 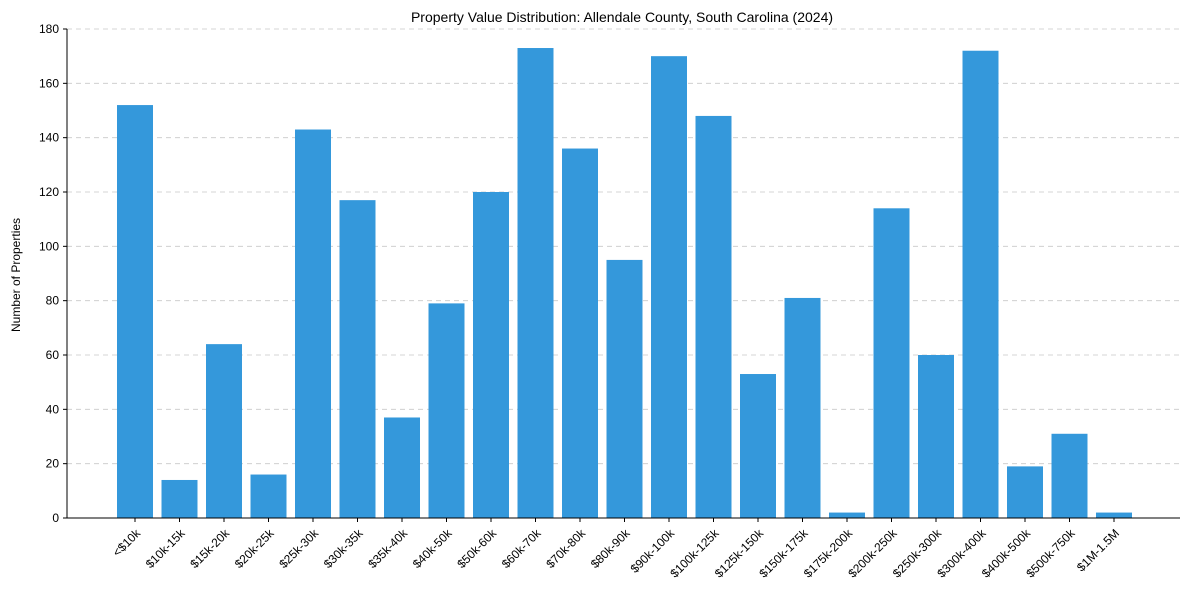 What do you see at coordinates (477, 549) in the screenshot?
I see `x-tick-label: $50k-60k` at bounding box center [477, 549].